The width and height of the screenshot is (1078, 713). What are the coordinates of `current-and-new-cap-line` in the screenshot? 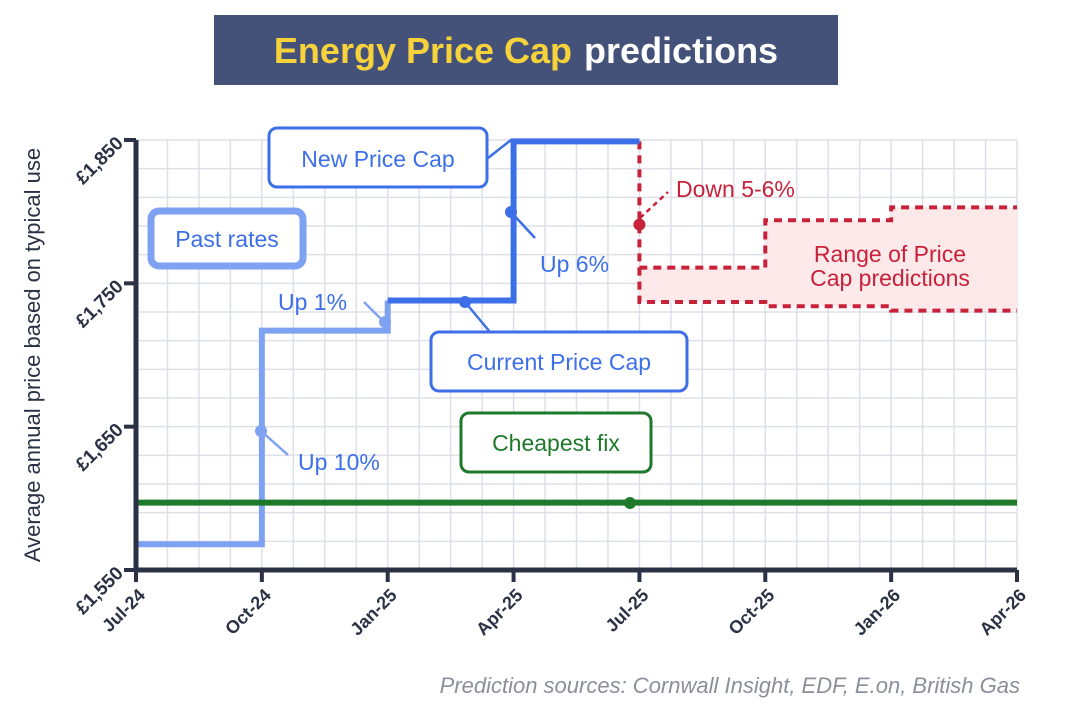 It's located at (513, 221).